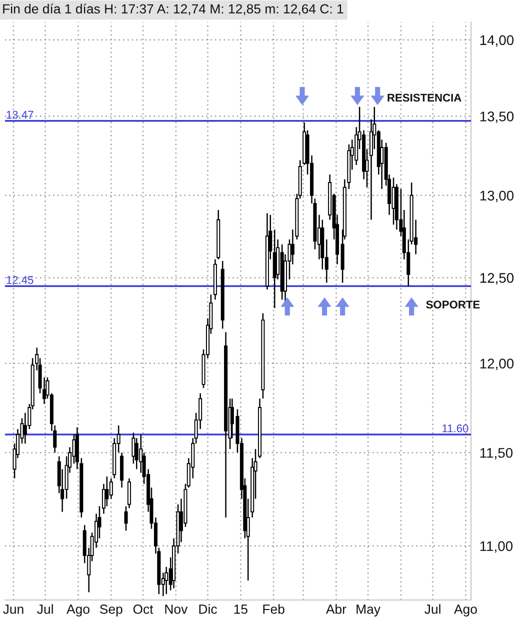 The image size is (517, 619). What do you see at coordinates (455, 428) in the screenshot?
I see `ref-line-label: 11.60` at bounding box center [455, 428].